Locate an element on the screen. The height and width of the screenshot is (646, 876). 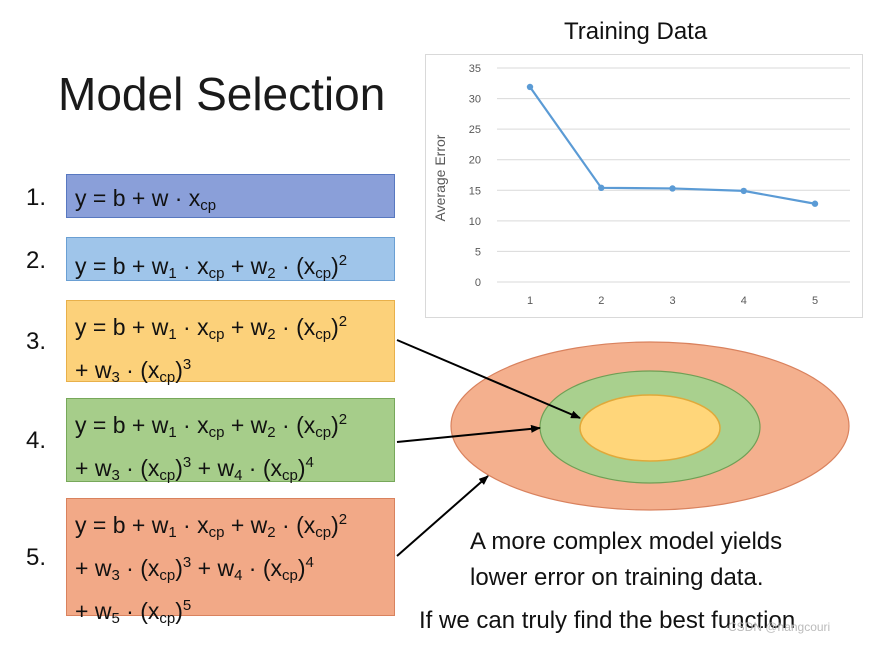
model-number-2: 2. is located at coordinates (36, 260).